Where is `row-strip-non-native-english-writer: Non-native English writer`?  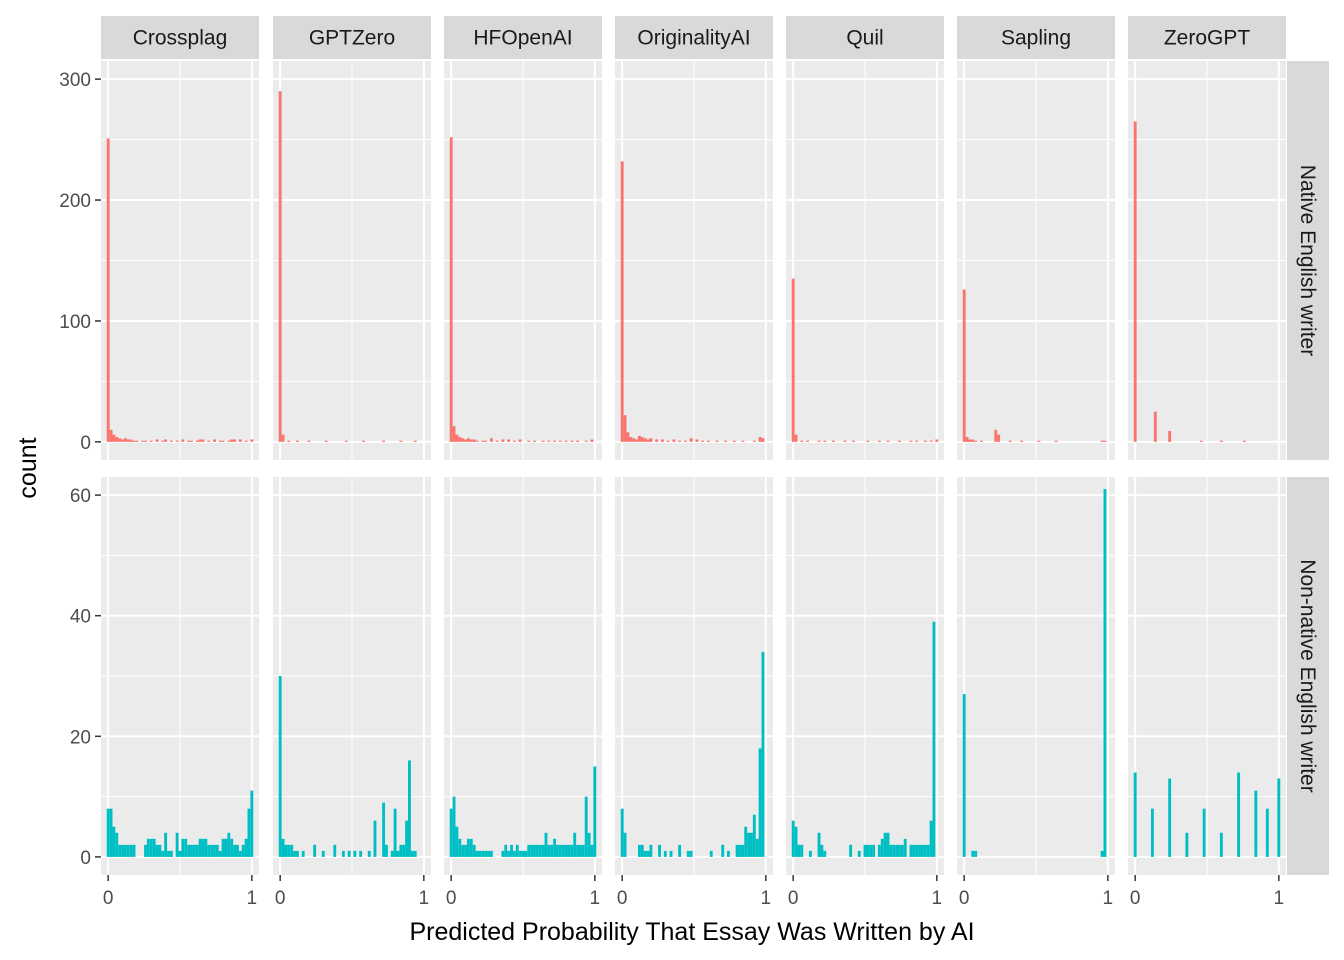
row-strip-non-native-english-writer: Non-native English writer is located at coordinates (1308, 676).